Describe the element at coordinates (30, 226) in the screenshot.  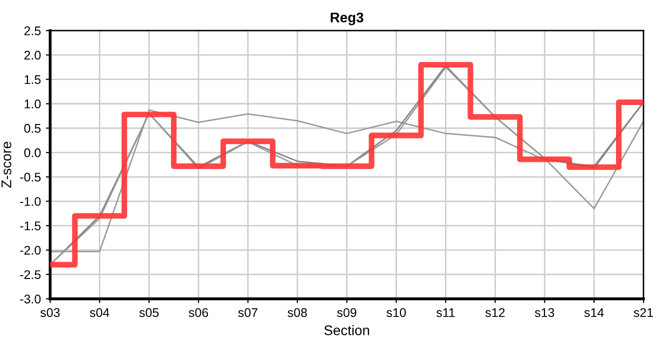
I see `y-tick-label: -1.5` at that location.